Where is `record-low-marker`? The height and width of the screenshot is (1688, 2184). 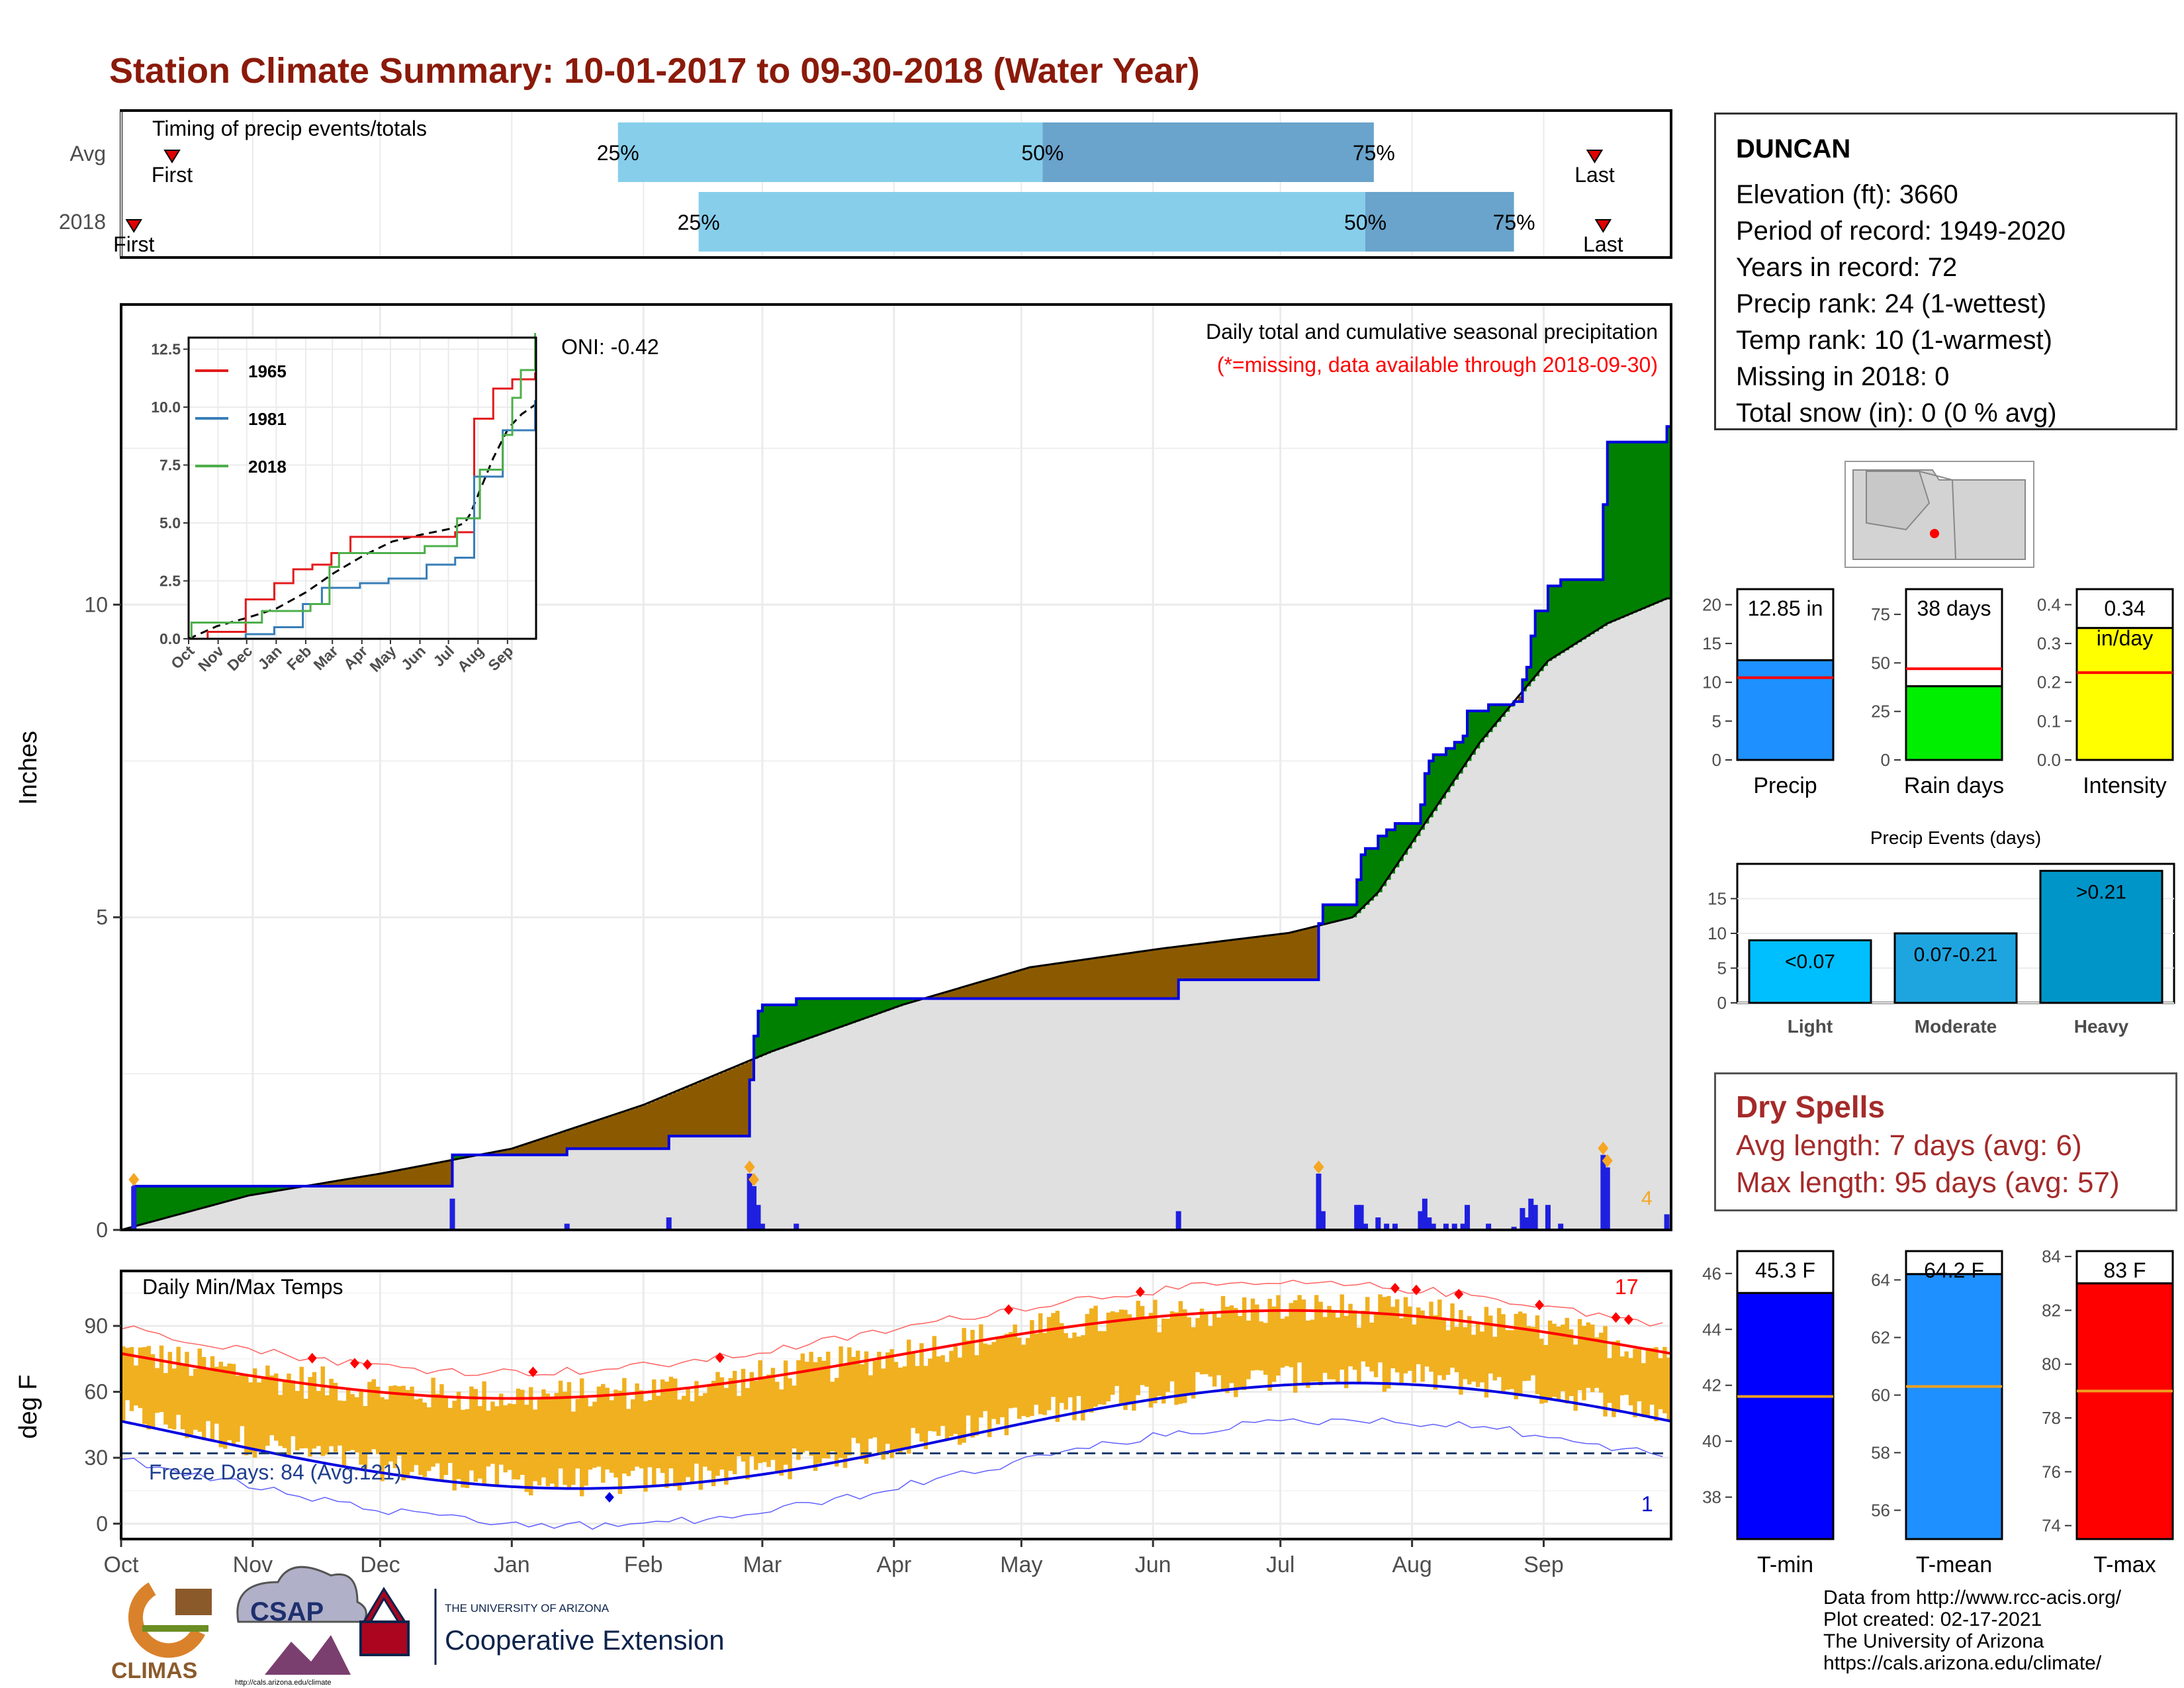 record-low-marker is located at coordinates (609, 1497).